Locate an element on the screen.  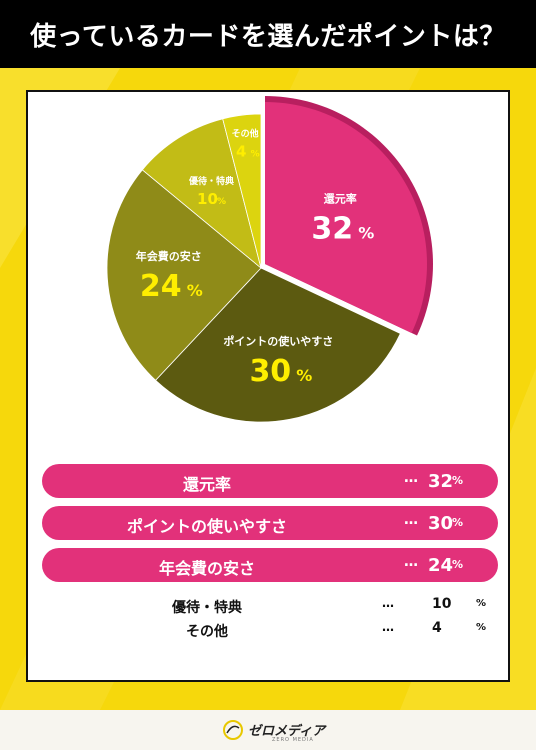
pie-slice-value: 10 is located at coordinates (207, 199).